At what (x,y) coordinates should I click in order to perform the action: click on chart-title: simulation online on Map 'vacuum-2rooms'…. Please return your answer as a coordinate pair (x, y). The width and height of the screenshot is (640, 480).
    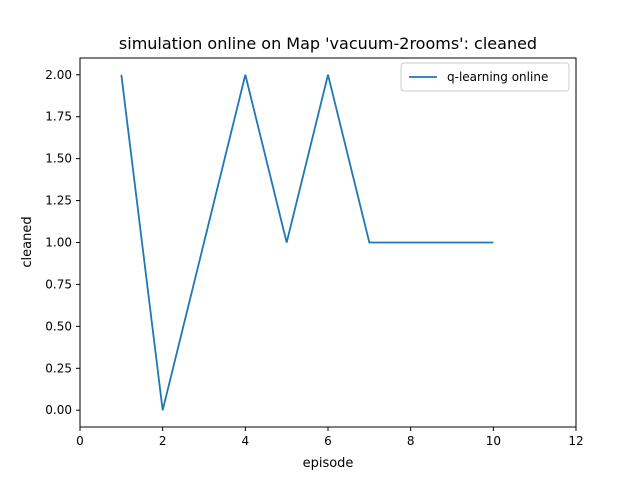
    Looking at the image, I should click on (328, 43).